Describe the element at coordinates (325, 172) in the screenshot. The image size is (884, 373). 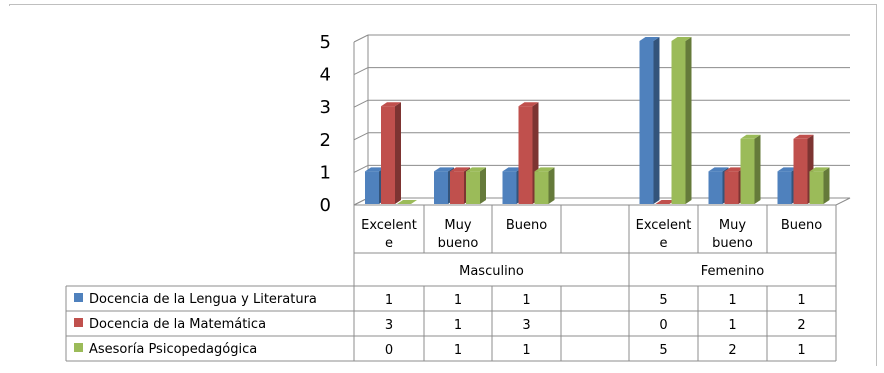
I see `y-tick-label: 1` at that location.